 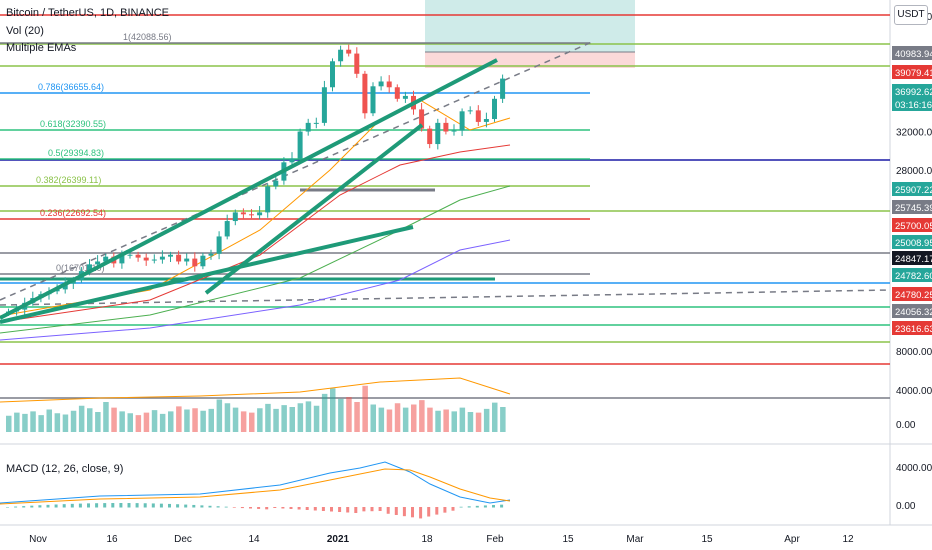 I want to click on time-axis-tick-label: 18, so click(x=427, y=539).